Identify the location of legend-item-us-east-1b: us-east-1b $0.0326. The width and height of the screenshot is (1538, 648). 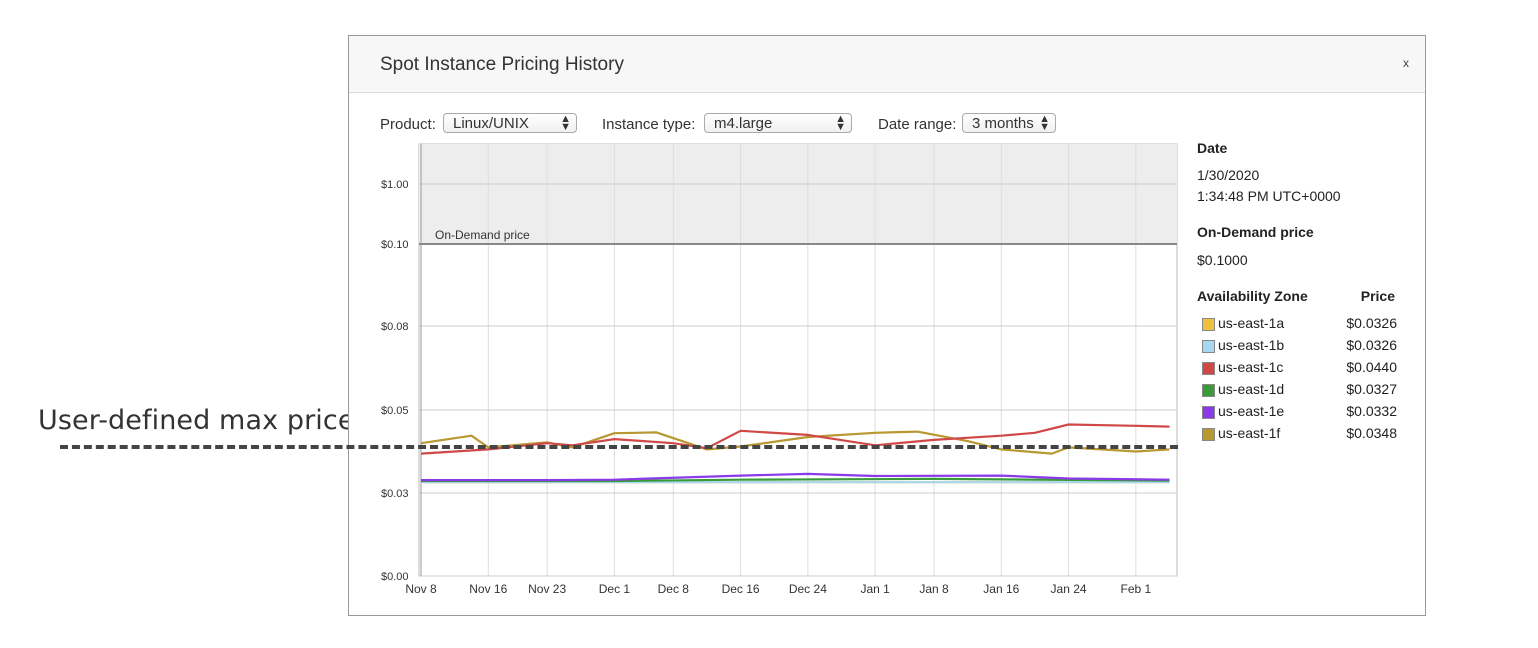
(1297, 347).